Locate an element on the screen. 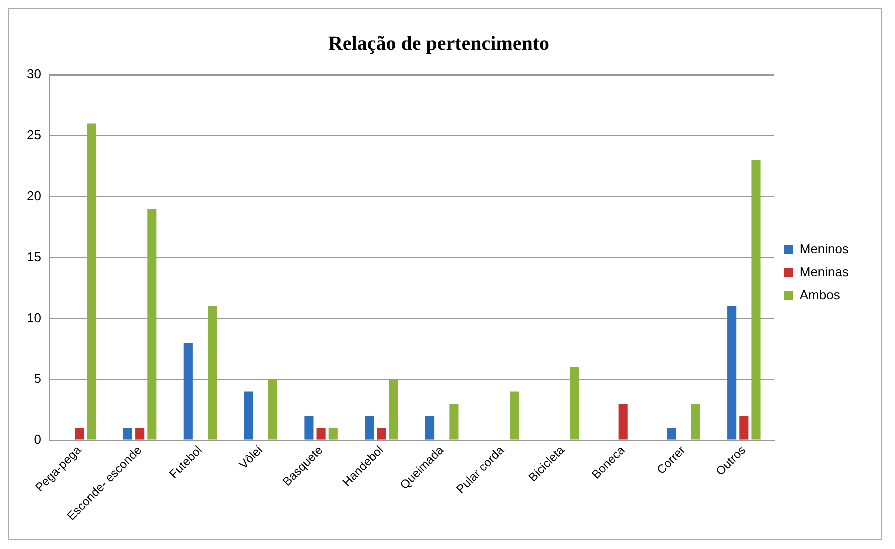 This screenshot has width=895, height=549. y-tick-label: 15 is located at coordinates (34, 256).